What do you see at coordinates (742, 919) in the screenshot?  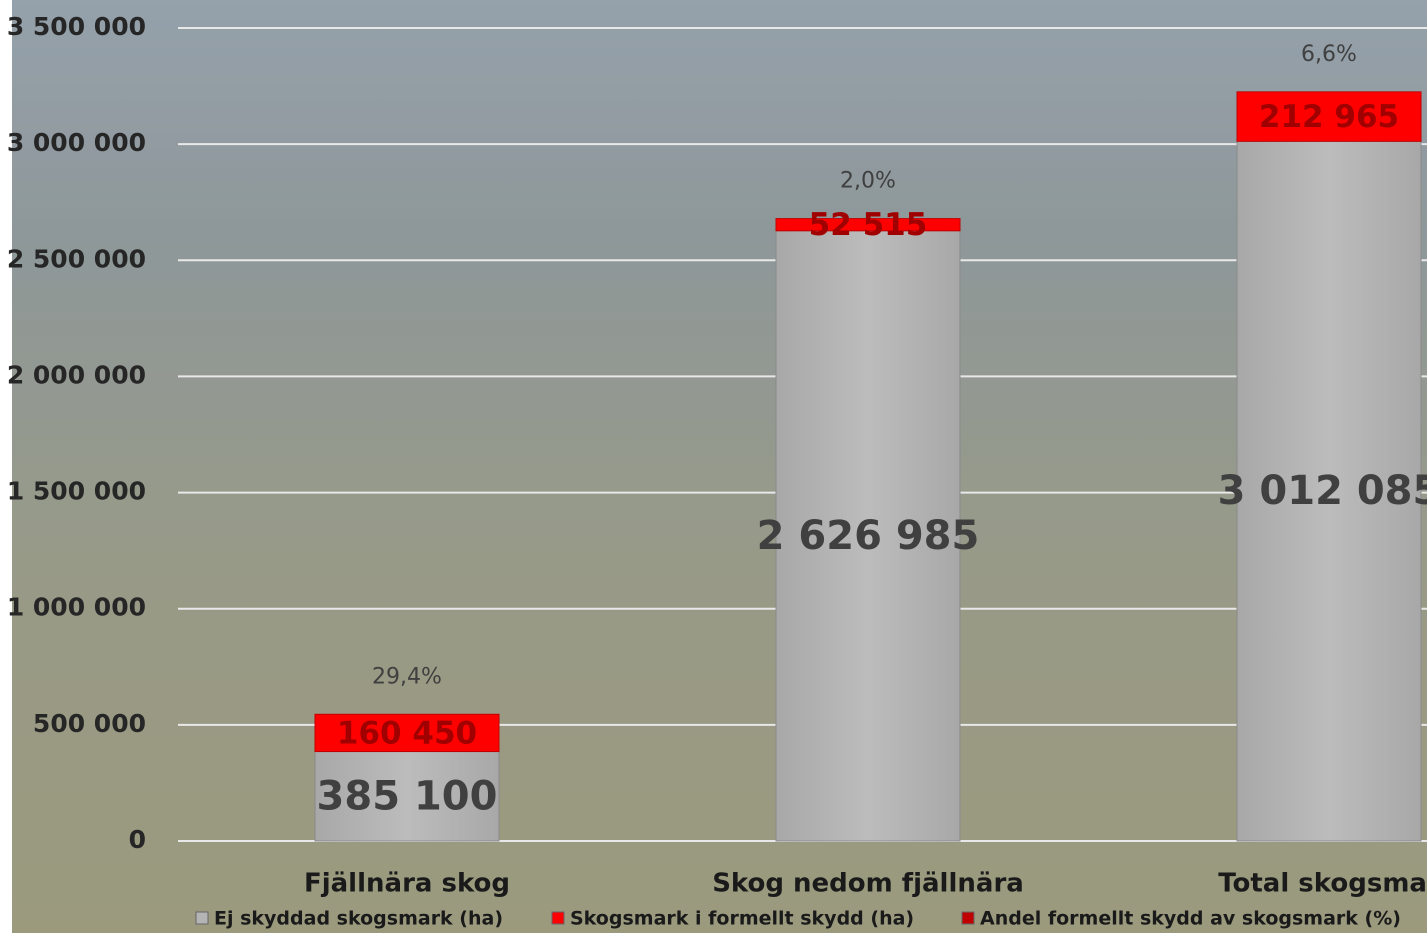 I see `legend-label: Skogsmark i formellt skydd (ha)` at bounding box center [742, 919].